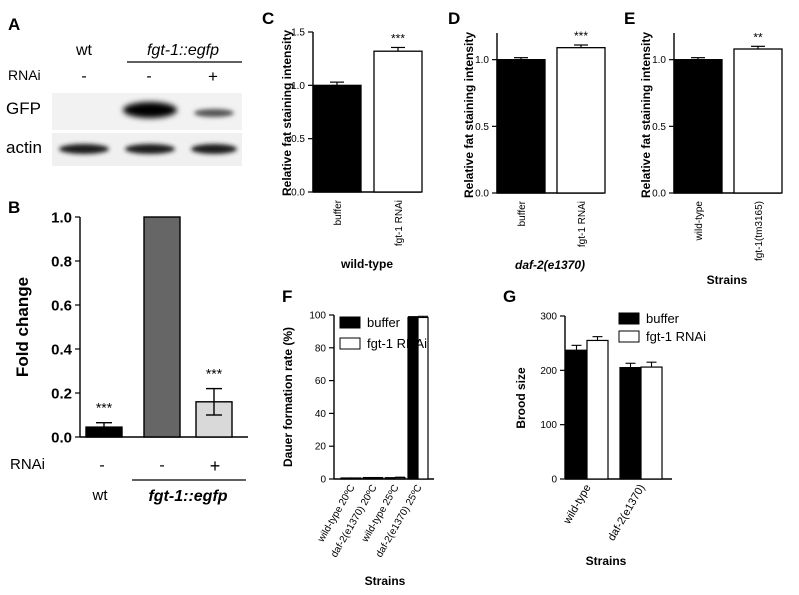 Image resolution: width=799 pixels, height=595 pixels. I want to click on b-y-tick-label: 0.4, so click(62, 349).